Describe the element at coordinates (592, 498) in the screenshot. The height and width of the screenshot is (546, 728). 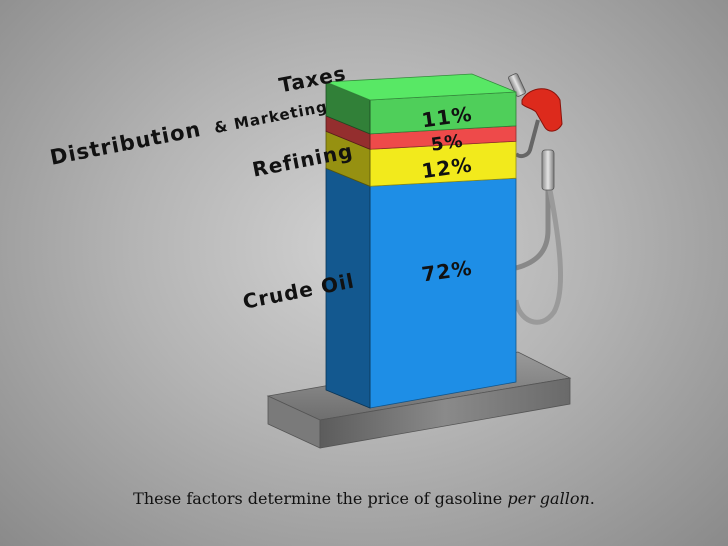
I see `caption-end: .` at that location.